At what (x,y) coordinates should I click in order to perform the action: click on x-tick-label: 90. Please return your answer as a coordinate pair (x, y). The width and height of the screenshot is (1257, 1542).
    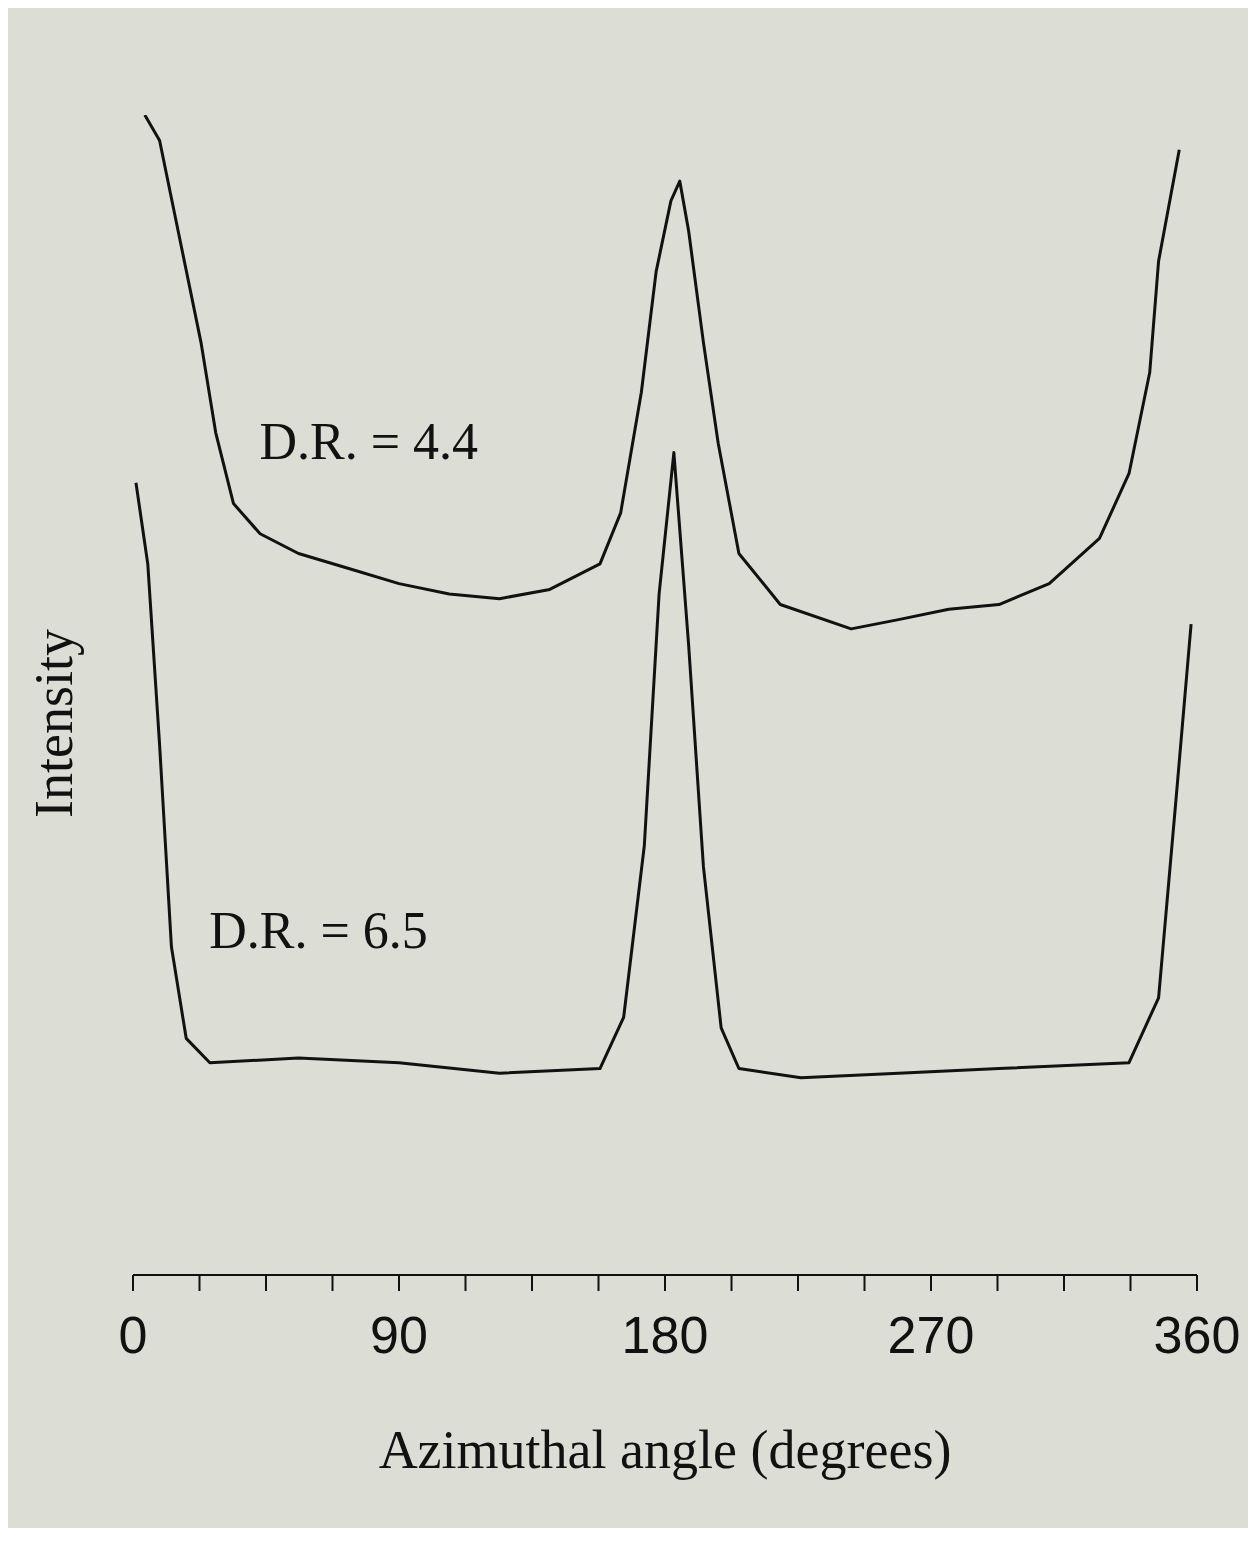
    Looking at the image, I should click on (399, 1335).